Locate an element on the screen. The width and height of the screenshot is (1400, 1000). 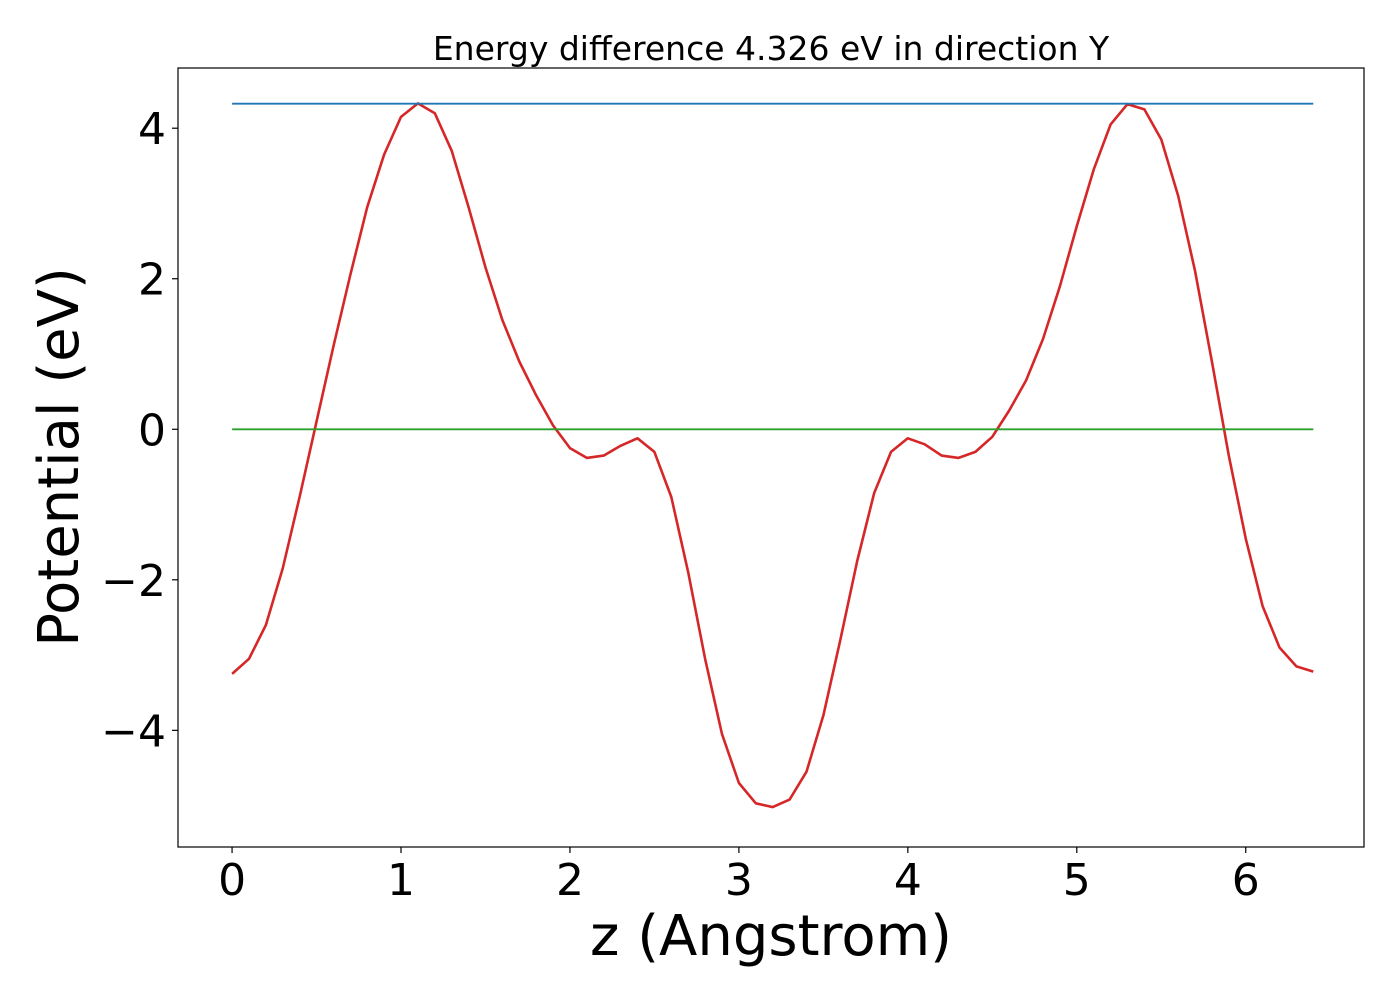
y-axis: 4 2 0 −2 −4 is located at coordinates (139, 430).